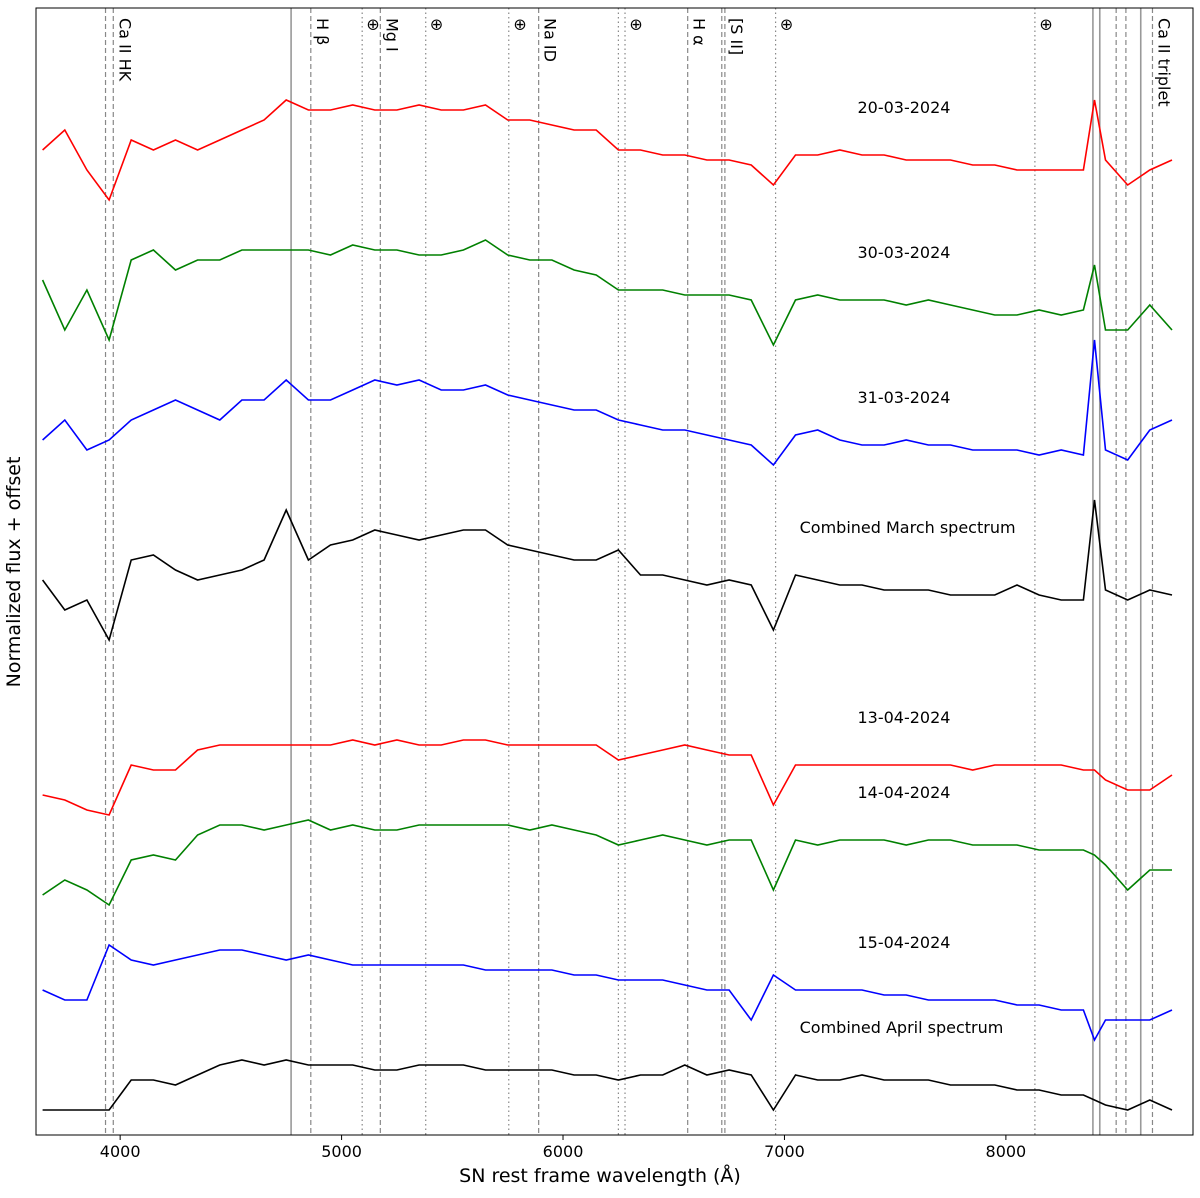 The width and height of the screenshot is (1200, 1198). Describe the element at coordinates (903, 107) in the screenshot. I see `series-label: 20-03-2024` at that location.